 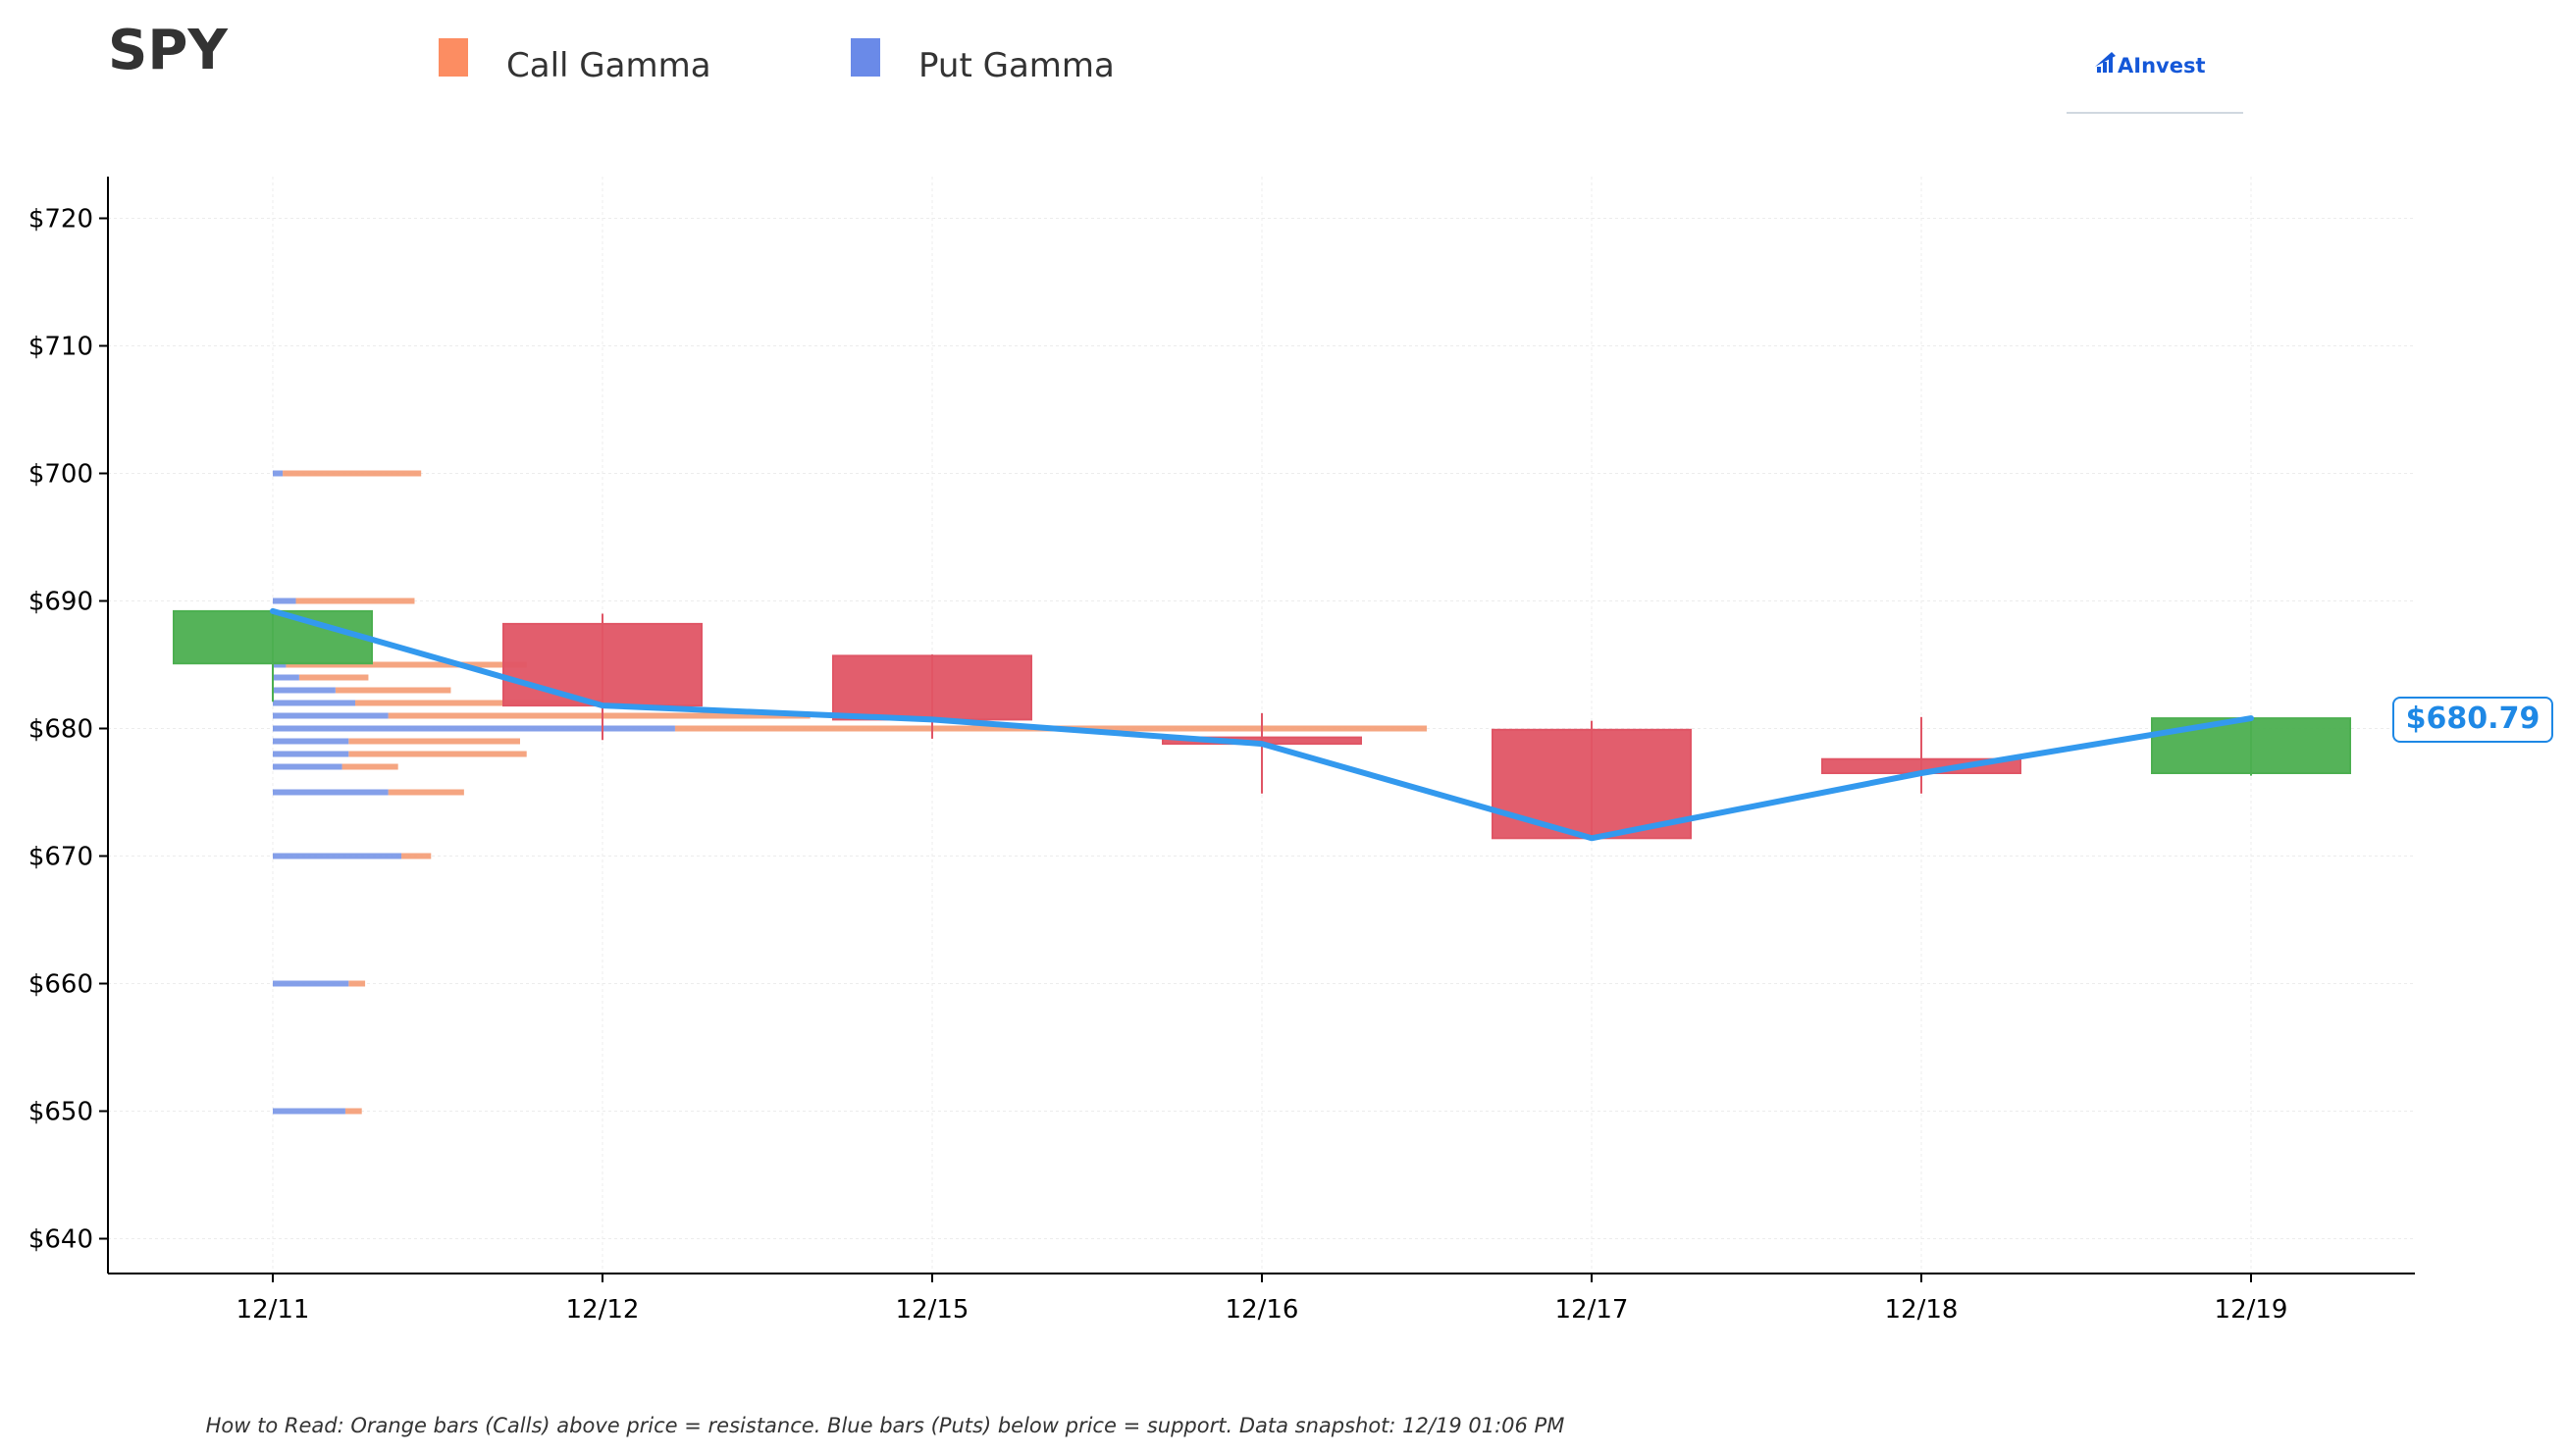 What do you see at coordinates (603, 1310) in the screenshot?
I see `x-tick-label: 12/12` at bounding box center [603, 1310].